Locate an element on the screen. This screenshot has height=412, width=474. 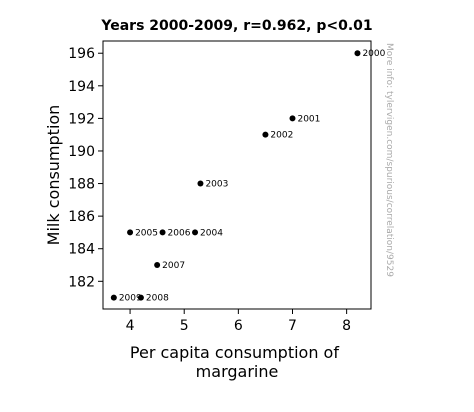
y-tick-label: 184 is located at coordinates (81, 250).